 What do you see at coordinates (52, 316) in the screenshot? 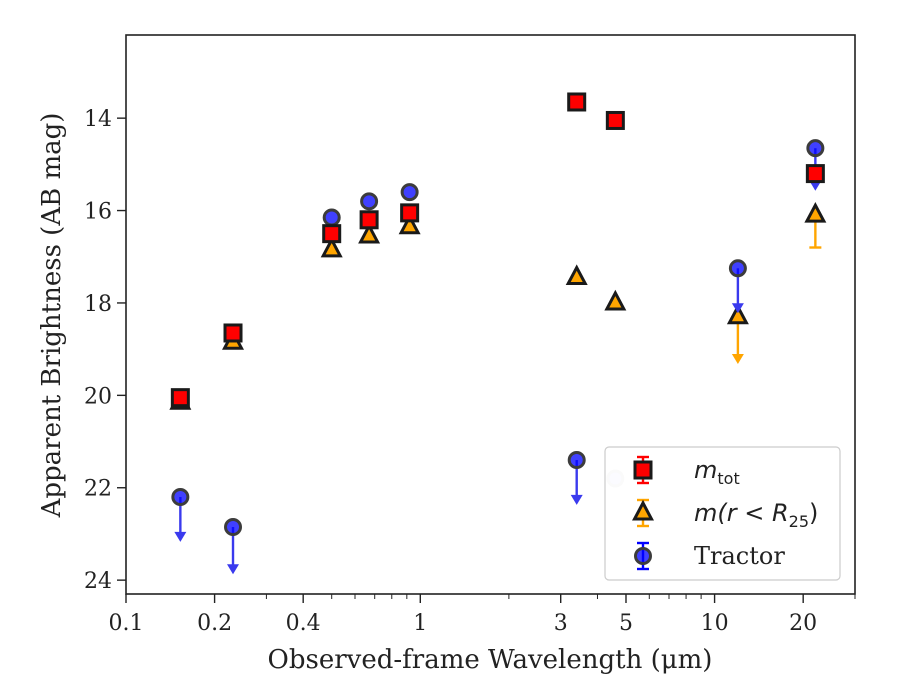
I see `y-axis-label: Apparent Brightness (AB mag)` at bounding box center [52, 316].